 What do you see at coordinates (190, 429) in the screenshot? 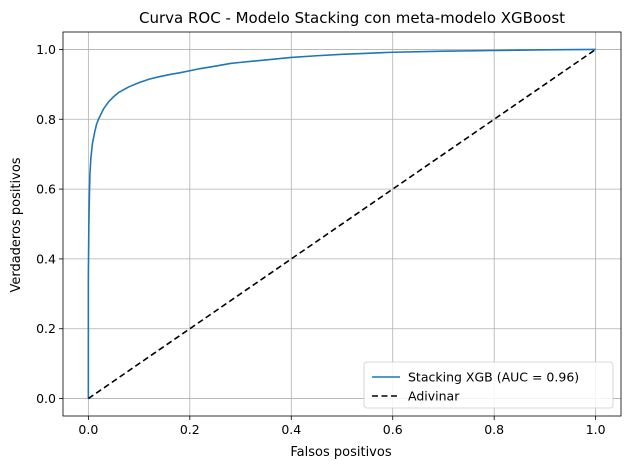
I see `x-tick-label: 0.2` at bounding box center [190, 429].